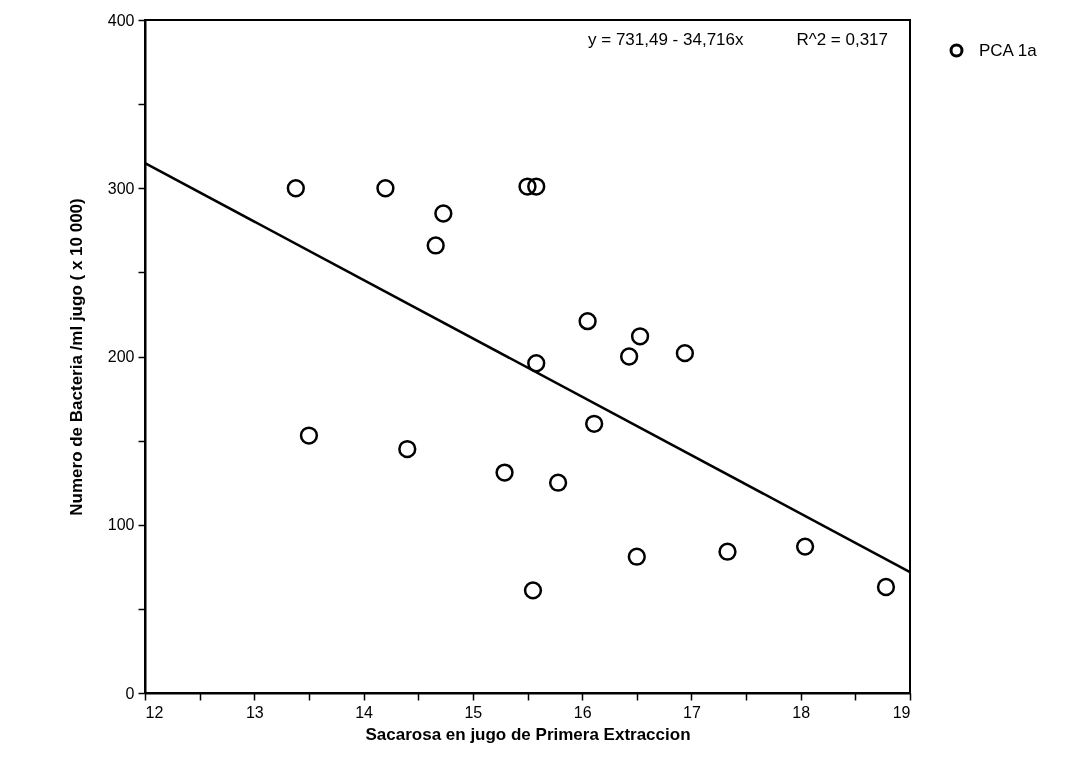  What do you see at coordinates (666, 39) in the screenshot?
I see `annotation: y = 731,49 - 34,716x` at bounding box center [666, 39].